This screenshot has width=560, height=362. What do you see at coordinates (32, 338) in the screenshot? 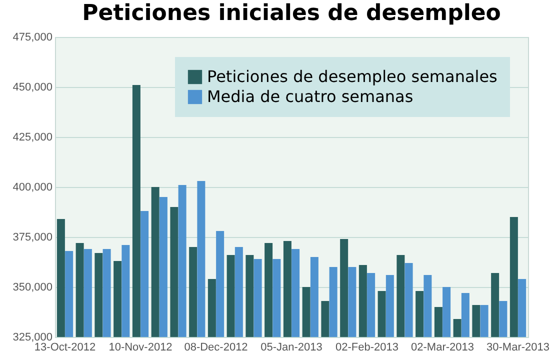
I see `y-tick-label: 325,000` at bounding box center [32, 338].